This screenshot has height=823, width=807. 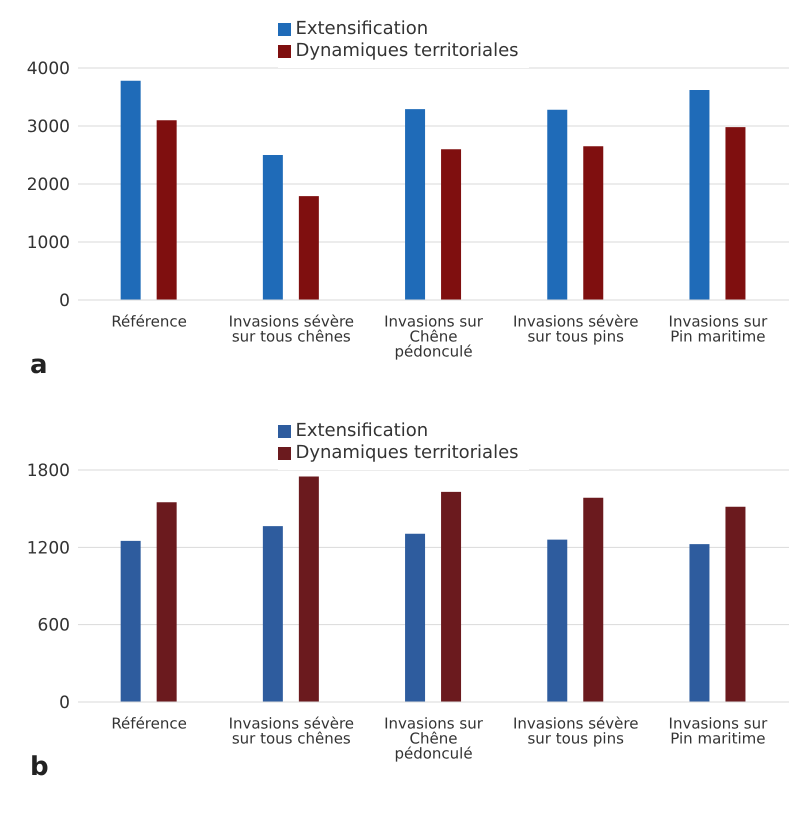 What do you see at coordinates (48, 471) in the screenshot?
I see `y-tick-label: 1800` at bounding box center [48, 471].